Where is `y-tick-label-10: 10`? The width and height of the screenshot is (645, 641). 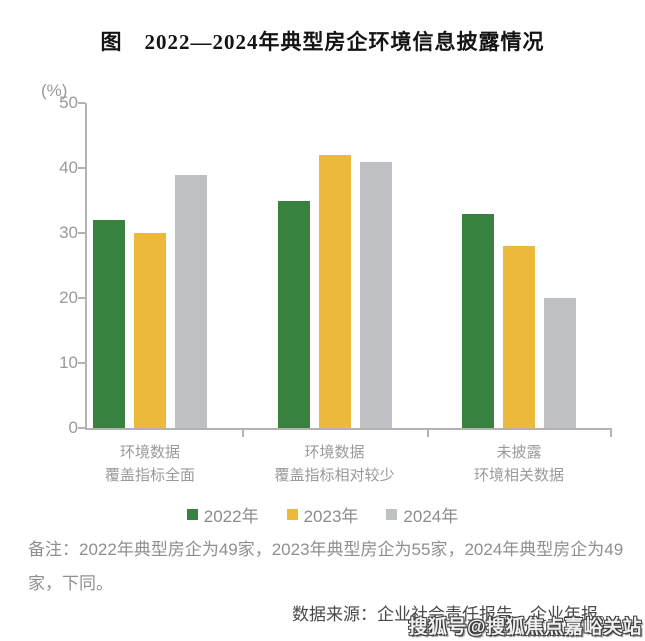
y-tick-label-10: 10 is located at coordinates (68, 362).